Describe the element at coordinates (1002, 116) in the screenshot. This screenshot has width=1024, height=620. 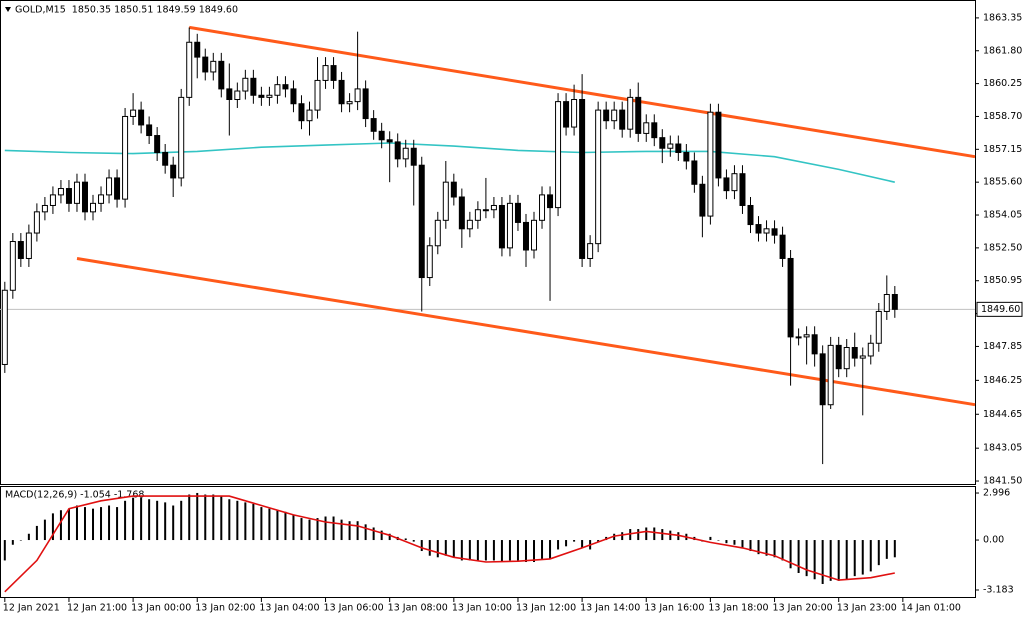
I see `y-tick-label: 1858.70` at that location.